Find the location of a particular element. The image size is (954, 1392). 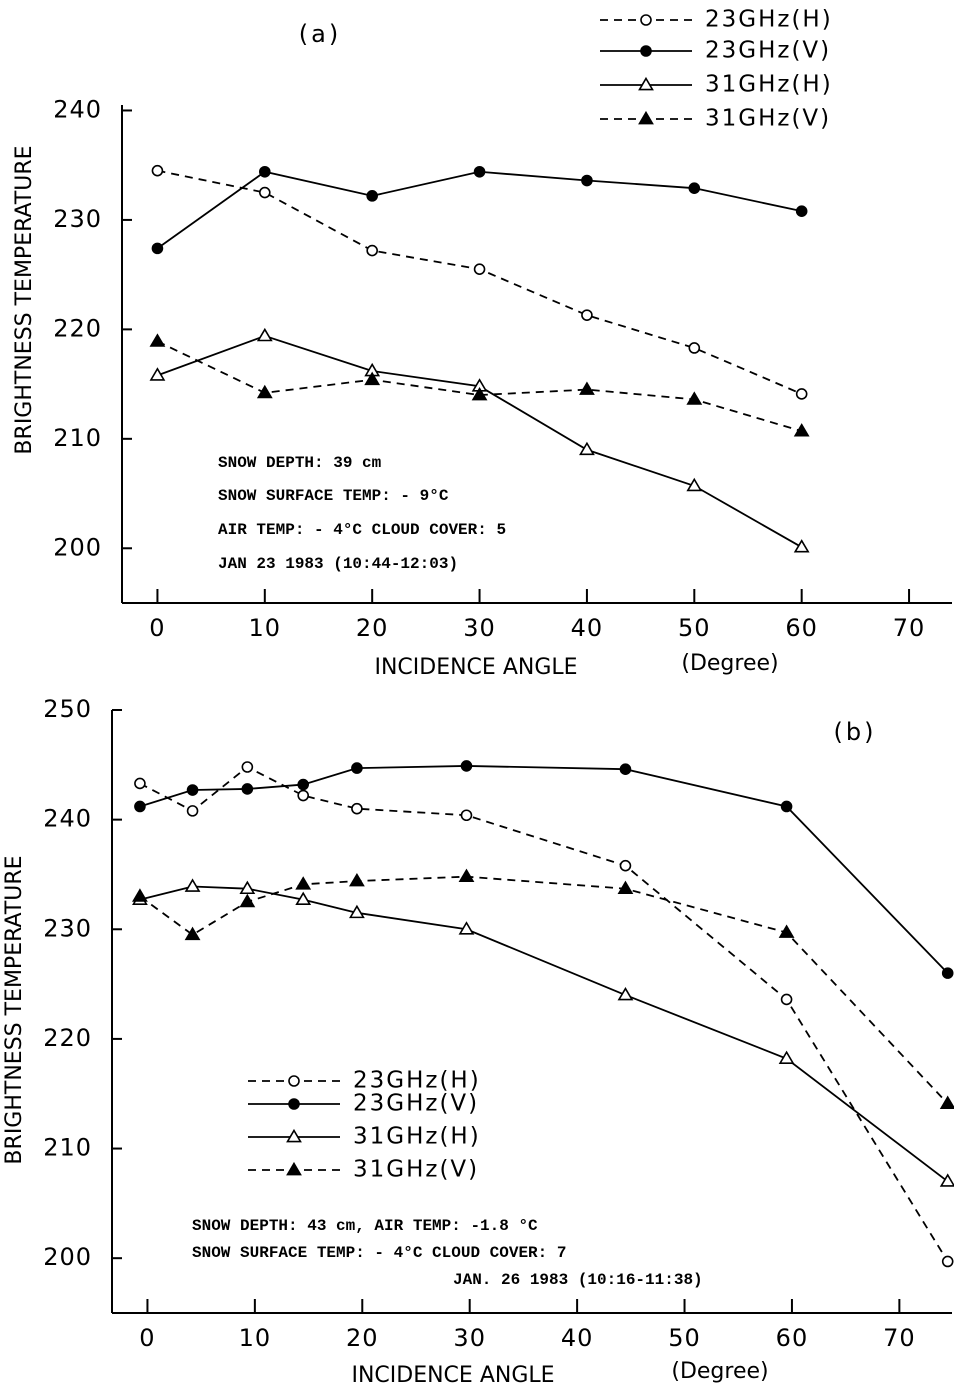

y-tick-label: 210 is located at coordinates (77, 438).